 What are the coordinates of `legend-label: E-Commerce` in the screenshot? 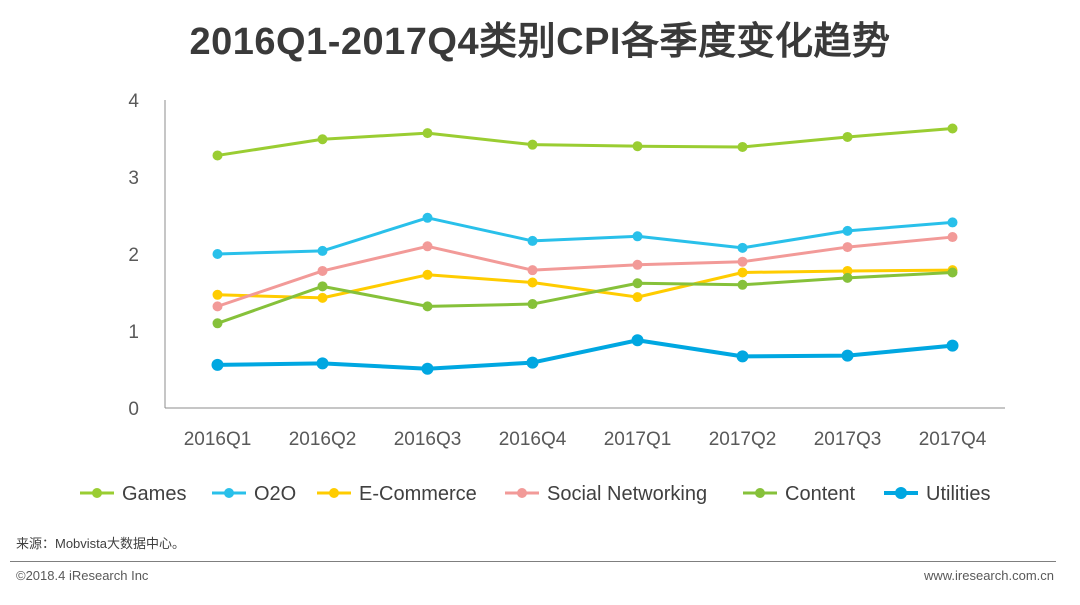 It's located at (418, 494).